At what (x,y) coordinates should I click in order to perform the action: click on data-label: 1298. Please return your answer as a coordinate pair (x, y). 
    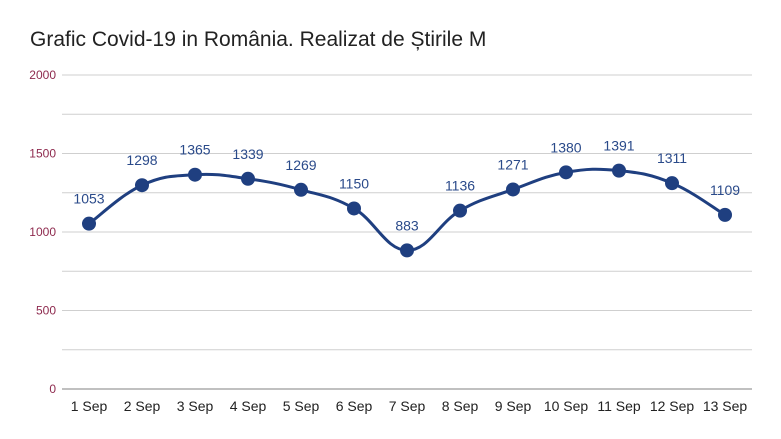
    Looking at the image, I should click on (141, 160).